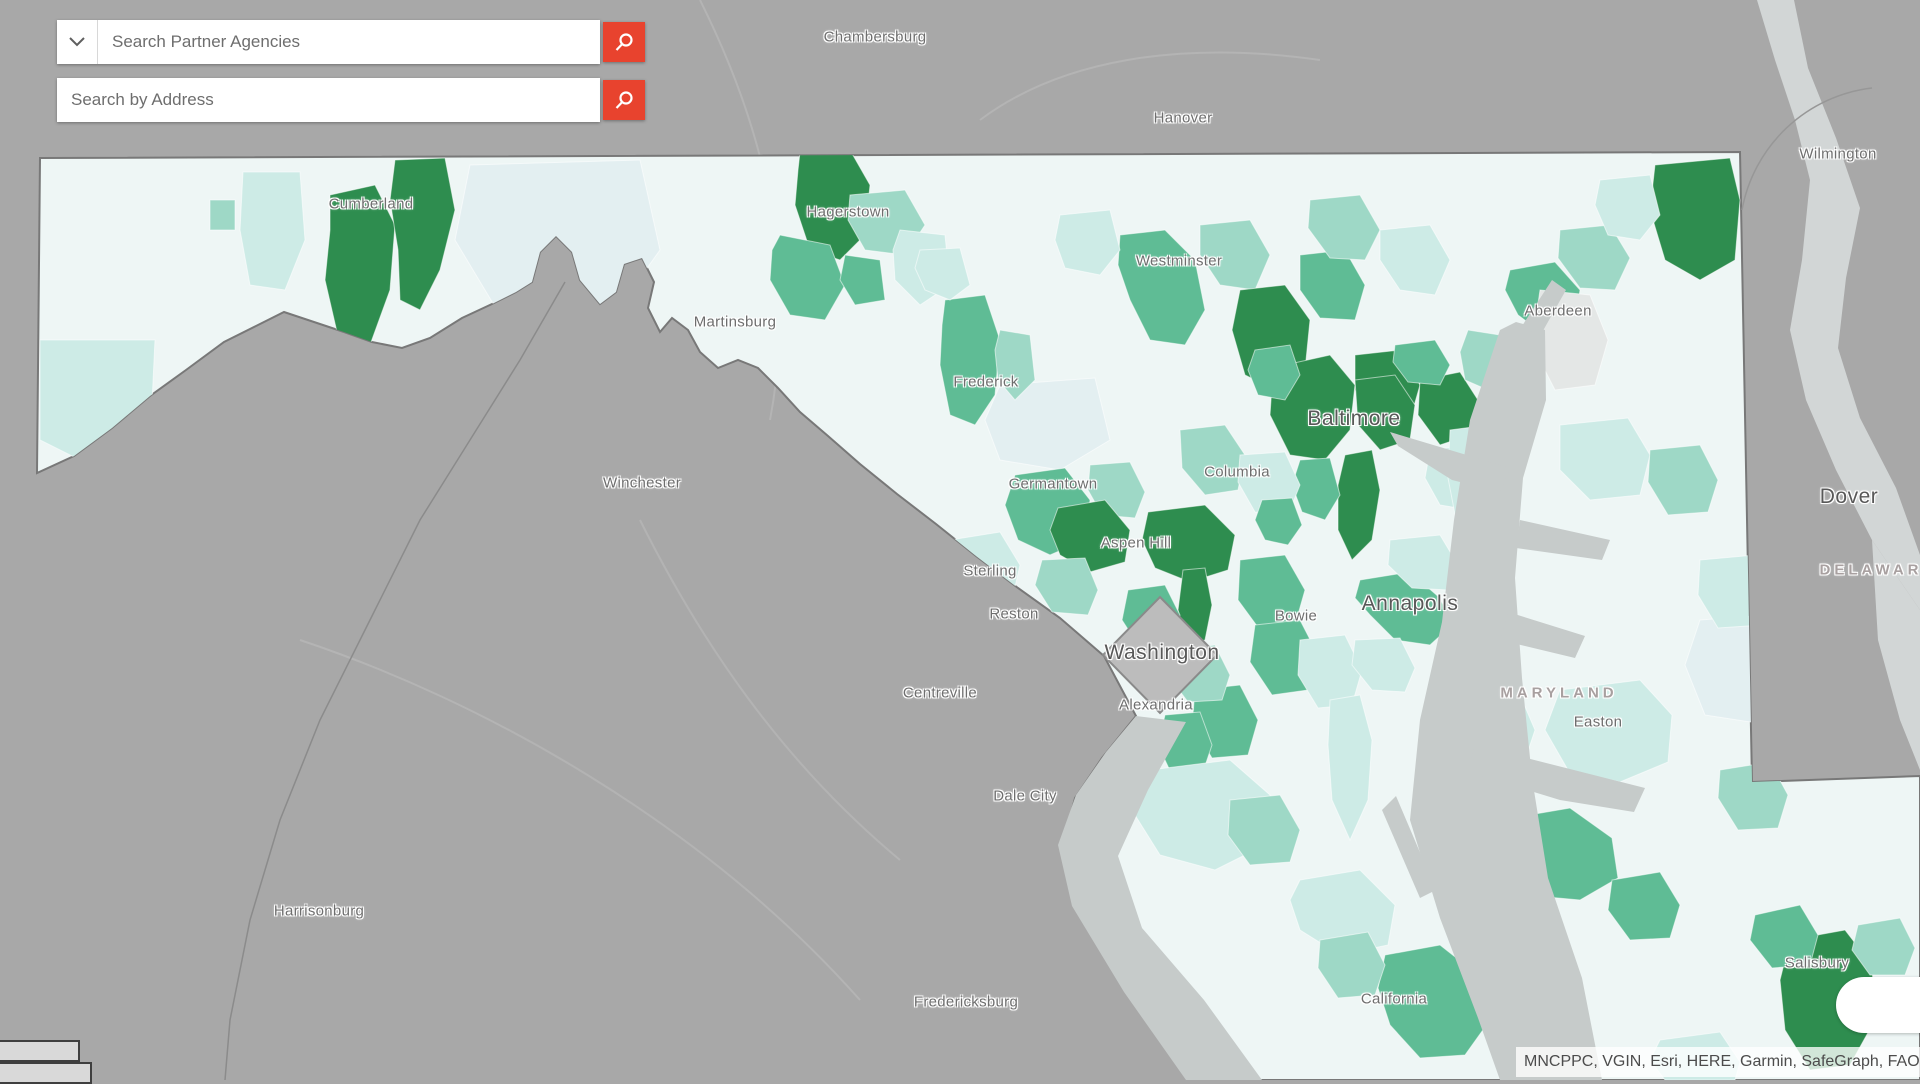 The width and height of the screenshot is (1920, 1084). I want to click on partner-agency-search, so click(351, 42).